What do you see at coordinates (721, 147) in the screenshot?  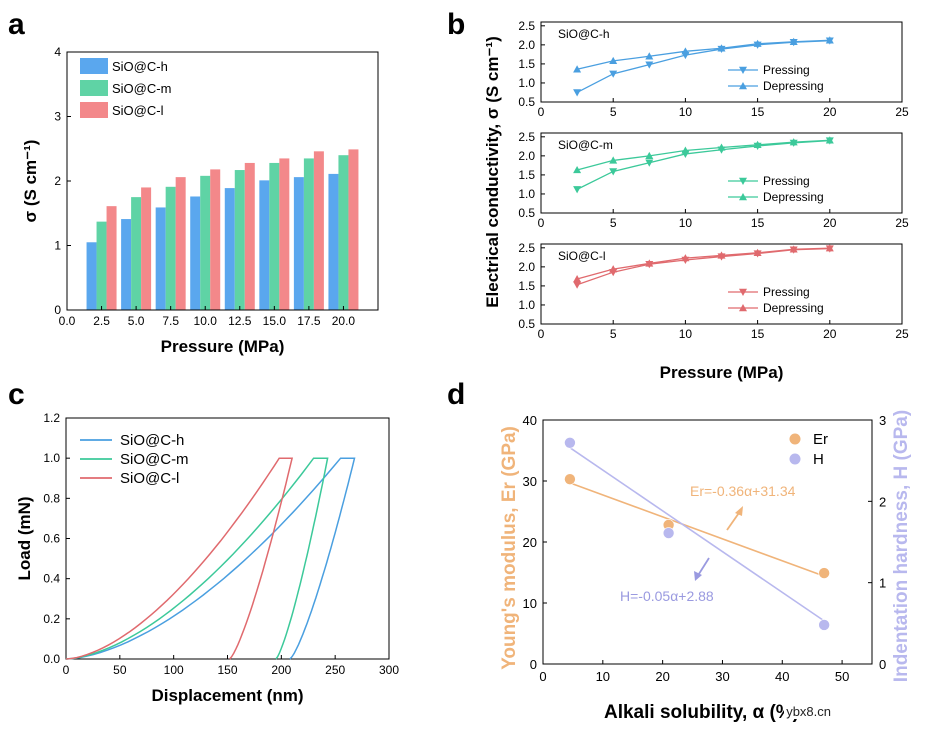 I see `marker-SiO@C-m-Depressing-12.5` at bounding box center [721, 147].